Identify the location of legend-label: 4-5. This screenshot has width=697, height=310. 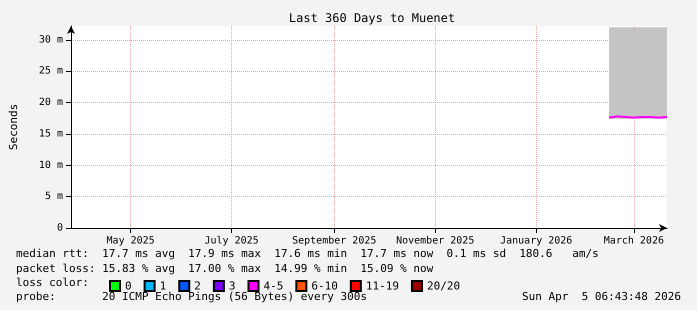
(273, 286).